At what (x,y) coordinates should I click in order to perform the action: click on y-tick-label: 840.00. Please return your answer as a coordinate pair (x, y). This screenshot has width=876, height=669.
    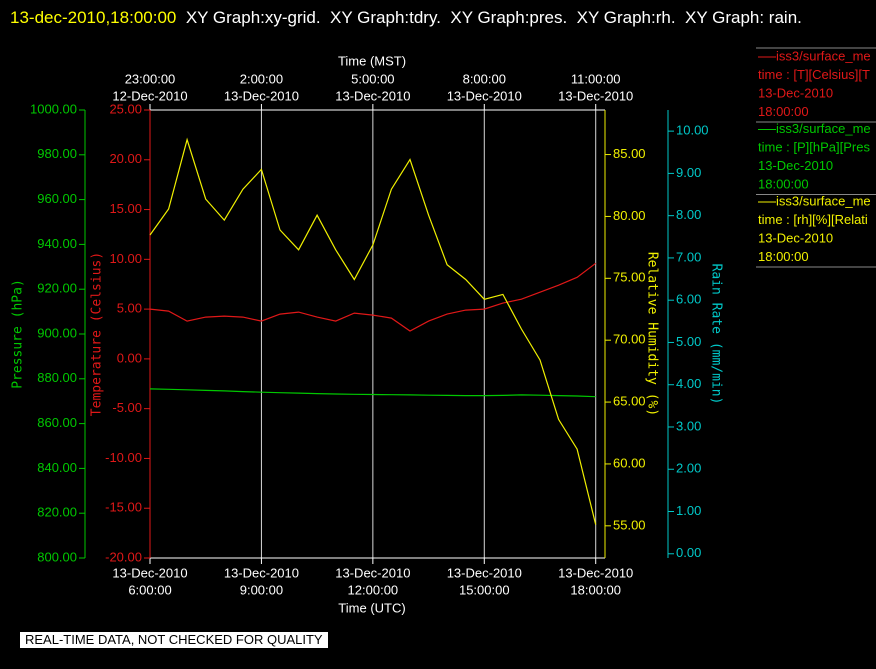
    Looking at the image, I should click on (57, 467).